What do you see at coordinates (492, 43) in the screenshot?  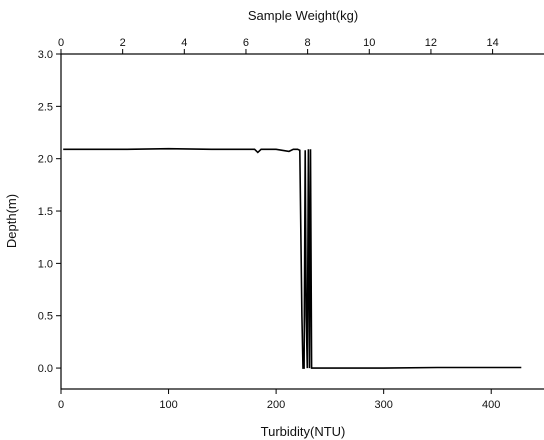 I see `top-tick-label: 14` at bounding box center [492, 43].